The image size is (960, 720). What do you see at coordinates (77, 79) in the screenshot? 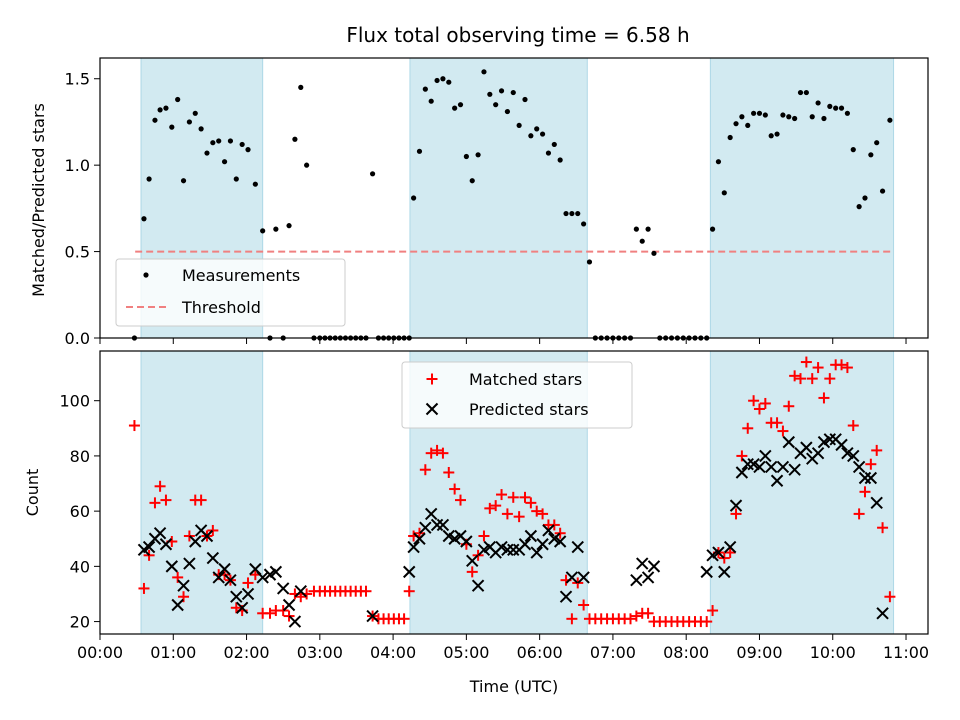
I see `top-y-tick-label: 1.5` at bounding box center [77, 79].